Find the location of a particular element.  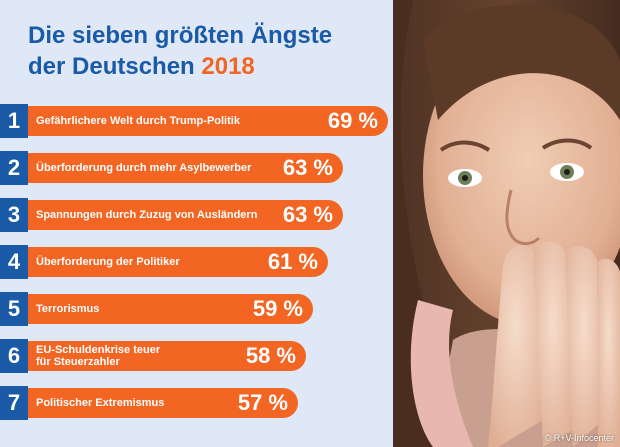

title-line-2-text: der Deutschen is located at coordinates (111, 66).